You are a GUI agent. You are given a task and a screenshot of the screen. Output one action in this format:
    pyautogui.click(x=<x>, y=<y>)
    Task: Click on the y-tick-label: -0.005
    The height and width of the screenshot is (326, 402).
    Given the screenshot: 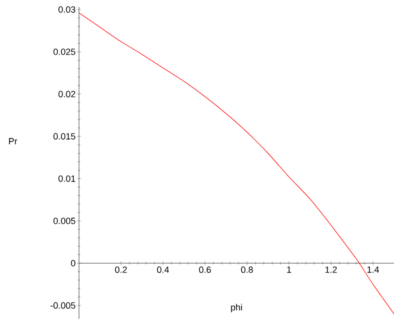 What is the action you would take?
    pyautogui.click(x=63, y=305)
    